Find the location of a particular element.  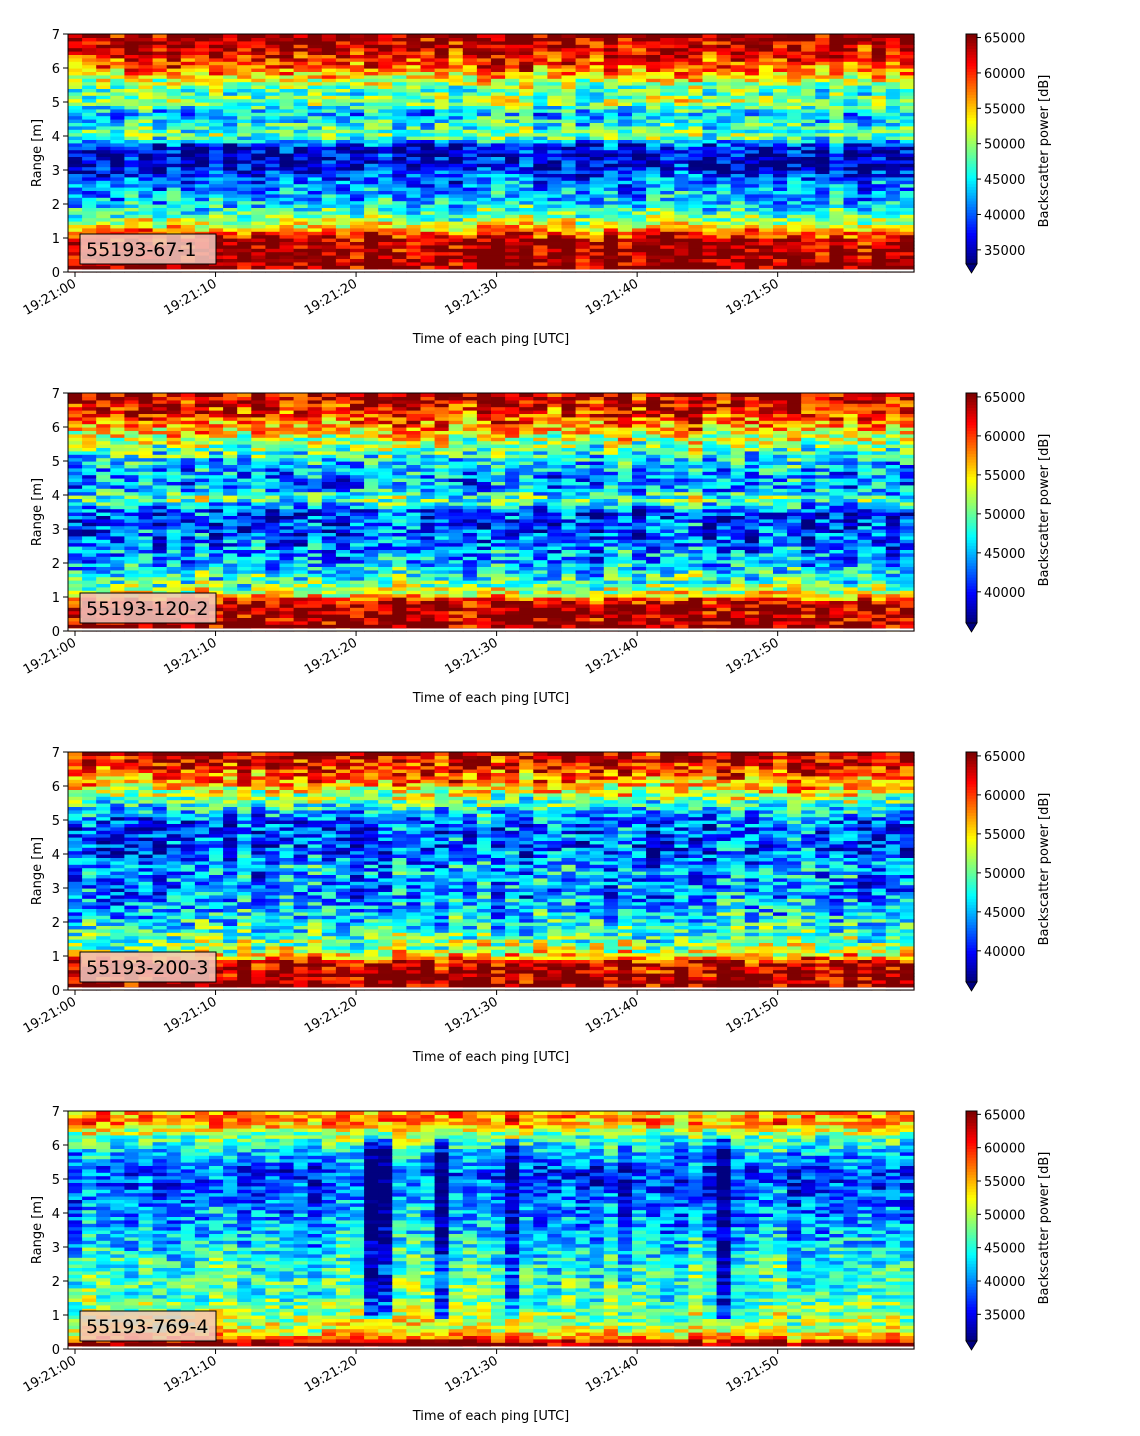

colorbar-tick-label: 45000 is located at coordinates (1004, 180).